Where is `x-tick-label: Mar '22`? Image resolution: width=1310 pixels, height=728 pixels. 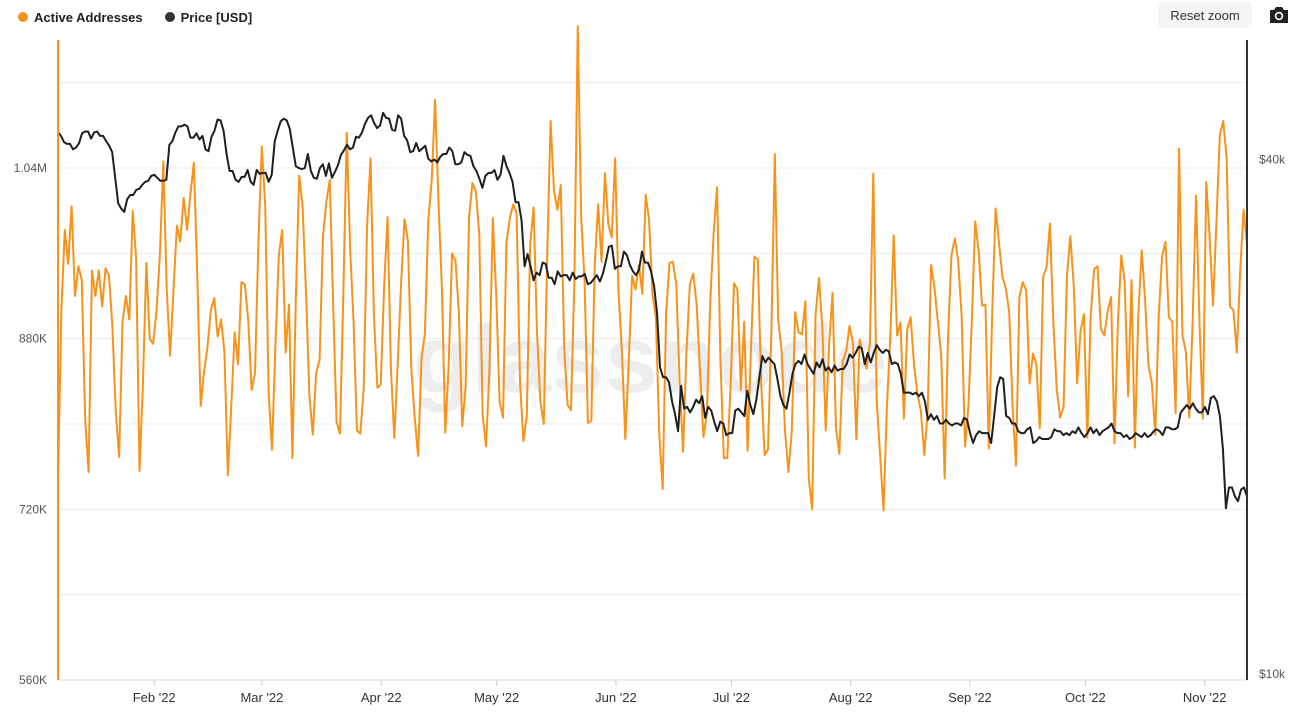
x-tick-label: Mar '22 is located at coordinates (261, 697).